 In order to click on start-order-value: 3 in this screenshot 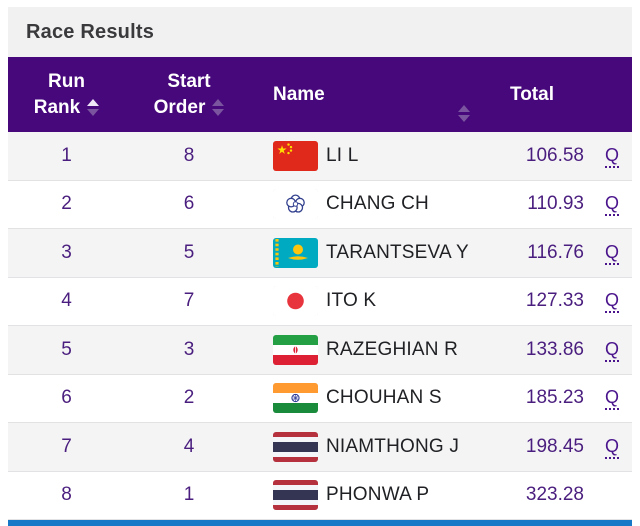, I will do `click(189, 349)`.